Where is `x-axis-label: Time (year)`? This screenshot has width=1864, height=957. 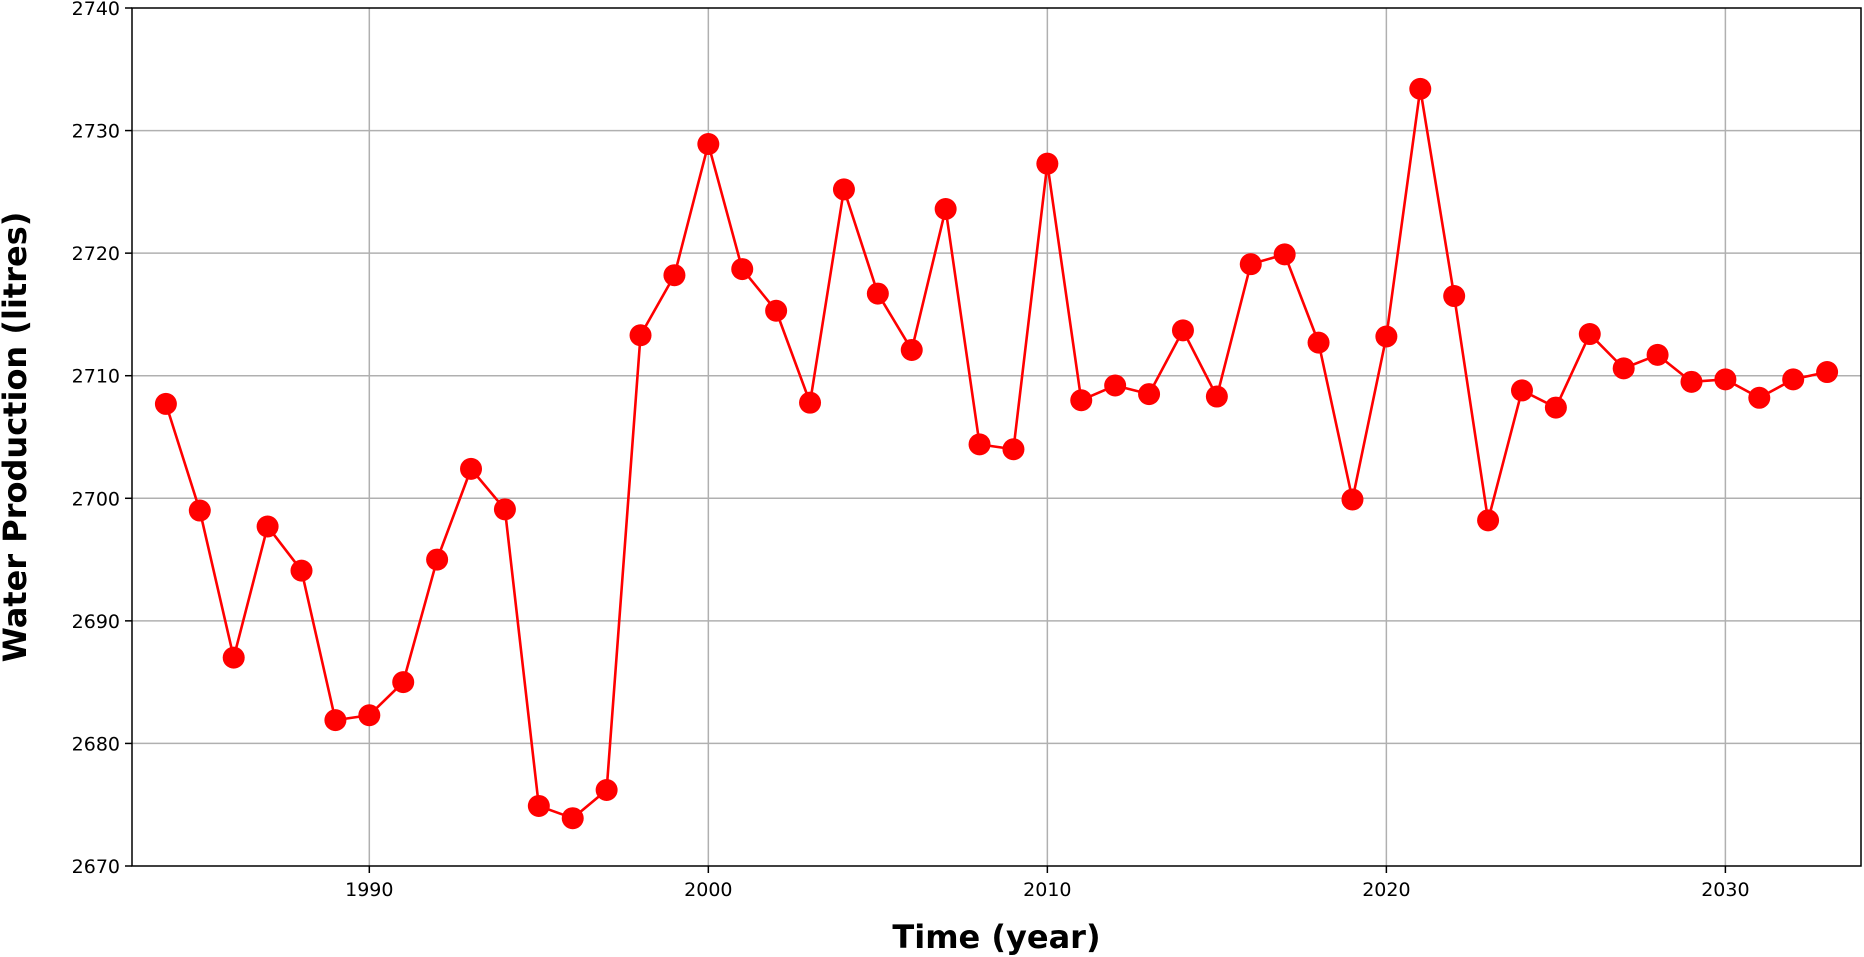 x-axis-label: Time (year) is located at coordinates (996, 937).